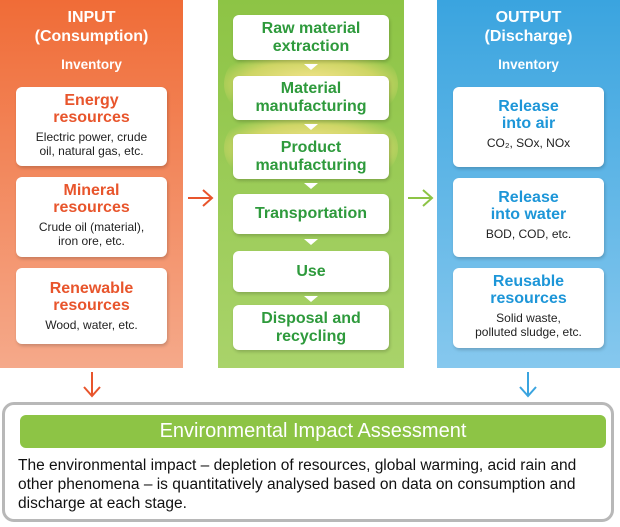 Image resolution: width=620 pixels, height=527 pixels. What do you see at coordinates (528, 27) in the screenshot?
I see `output-title: OUTPUT (Discharge)` at bounding box center [528, 27].